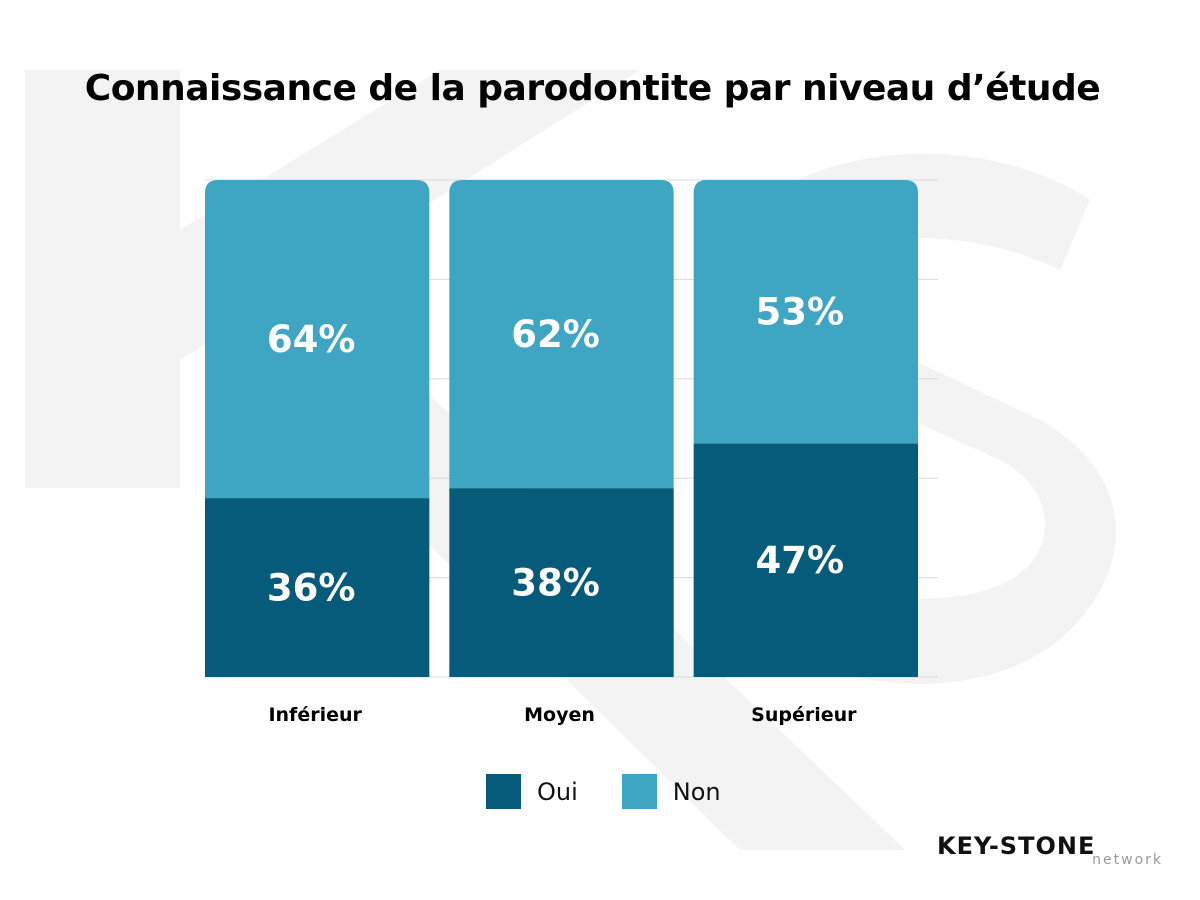 This screenshot has width=1200, height=900. I want to click on legend-label-oui: Oui, so click(557, 791).